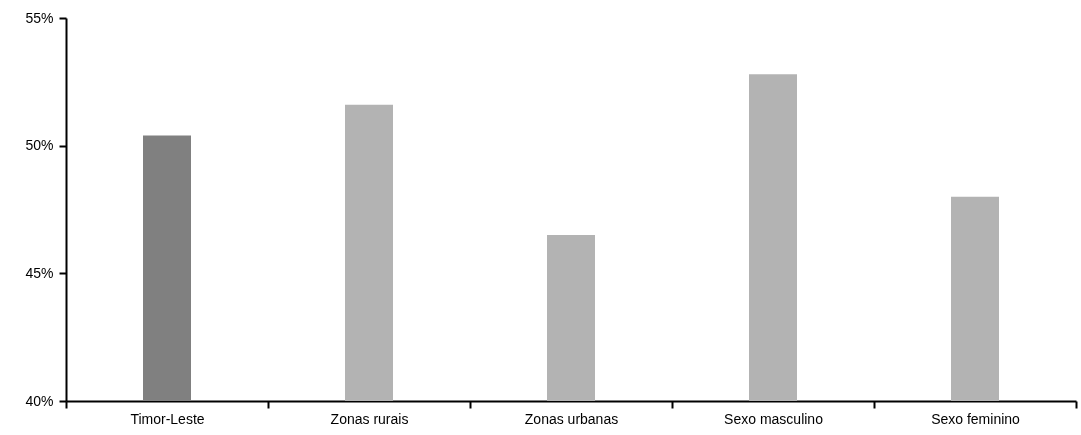  Describe the element at coordinates (39, 145) in the screenshot. I see `y-tick-label: 50%` at that location.